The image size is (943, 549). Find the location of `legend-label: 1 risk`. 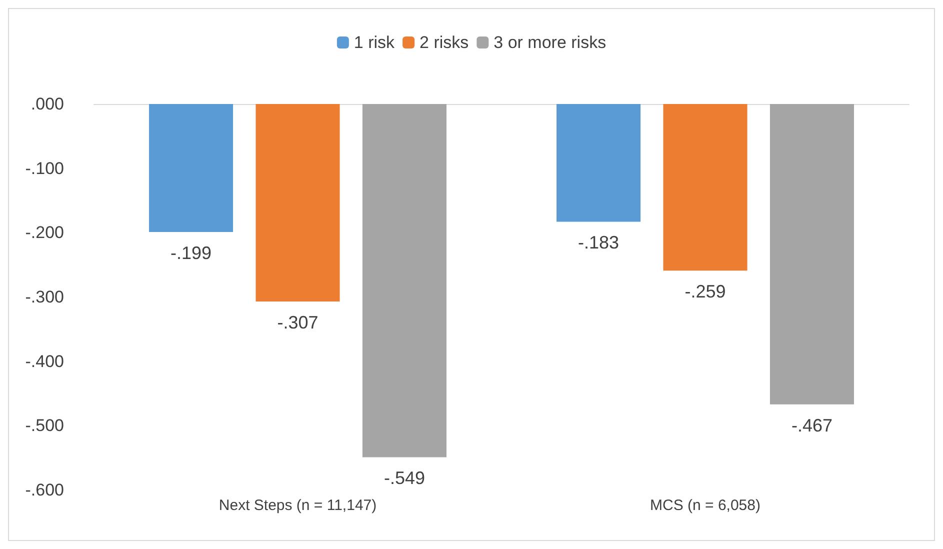

legend-label: 1 risk is located at coordinates (375, 42).